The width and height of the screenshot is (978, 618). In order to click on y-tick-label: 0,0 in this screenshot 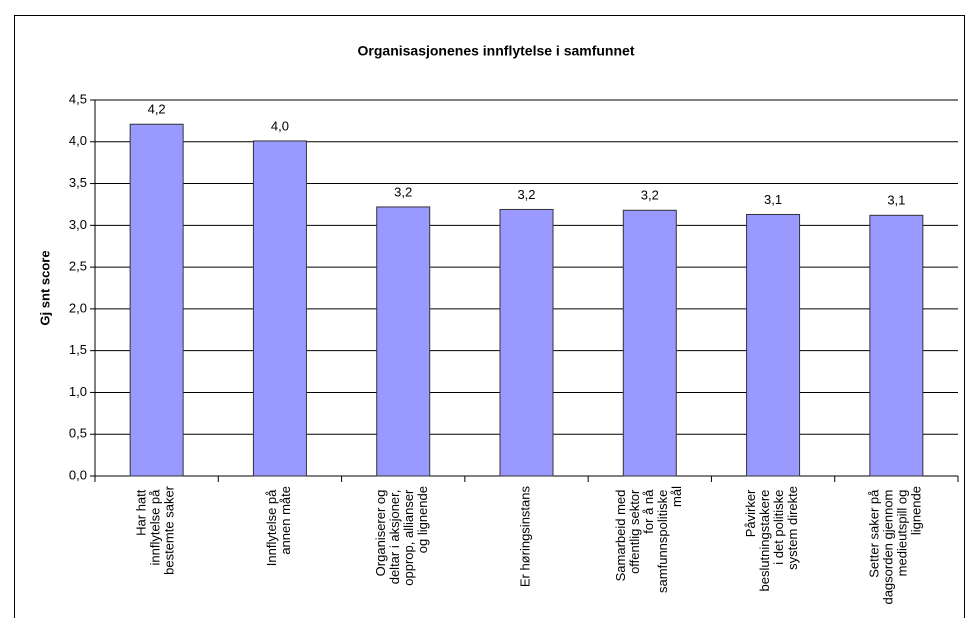, I will do `click(78, 474)`.